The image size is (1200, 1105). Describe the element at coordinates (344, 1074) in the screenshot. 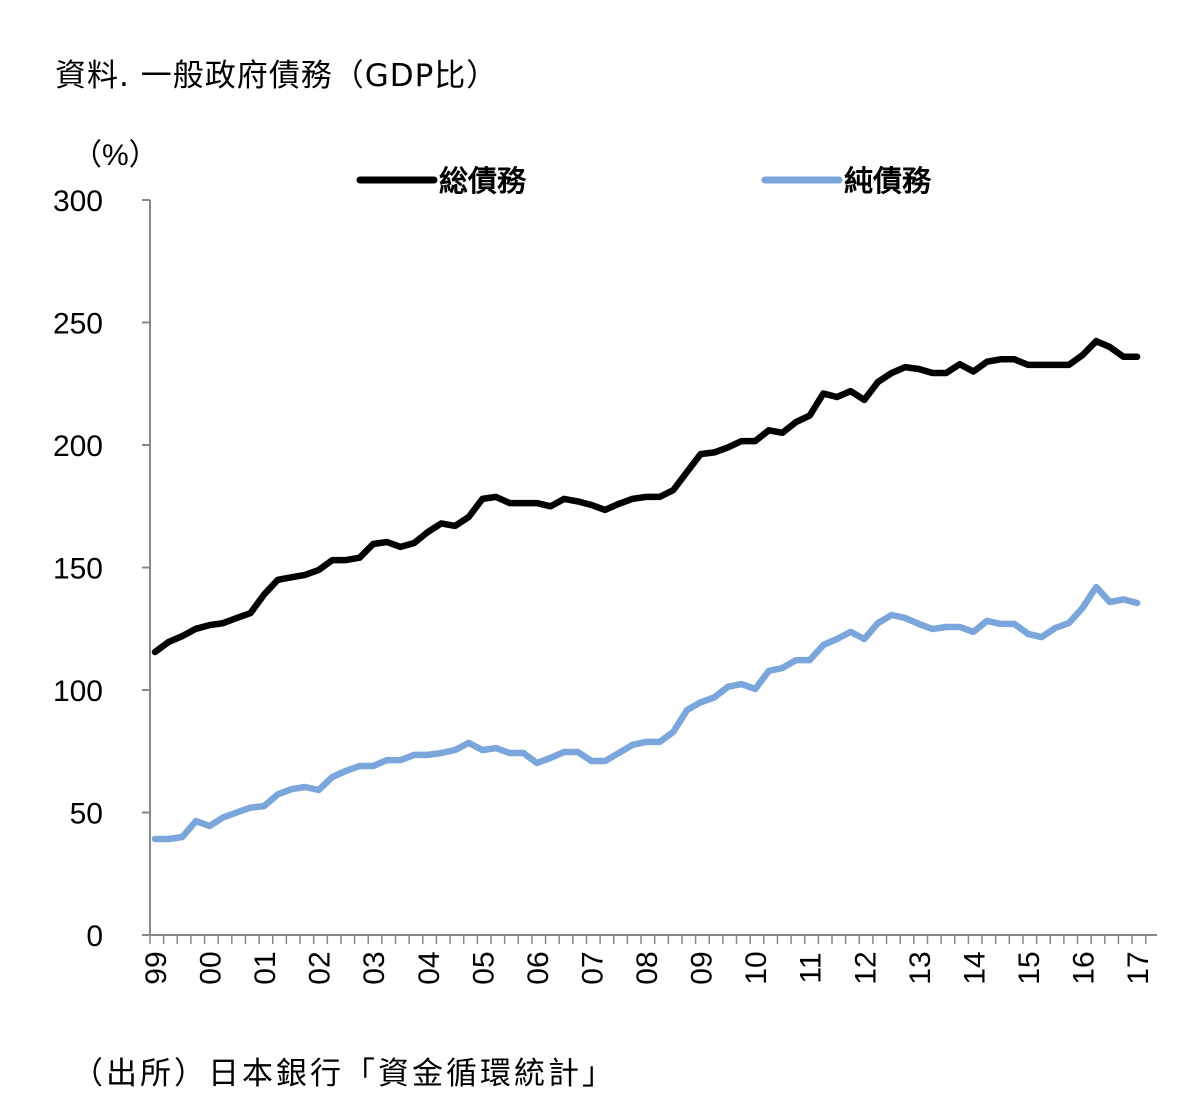

I see `source-note: （出所）日本銀行「資金循環統計」` at that location.